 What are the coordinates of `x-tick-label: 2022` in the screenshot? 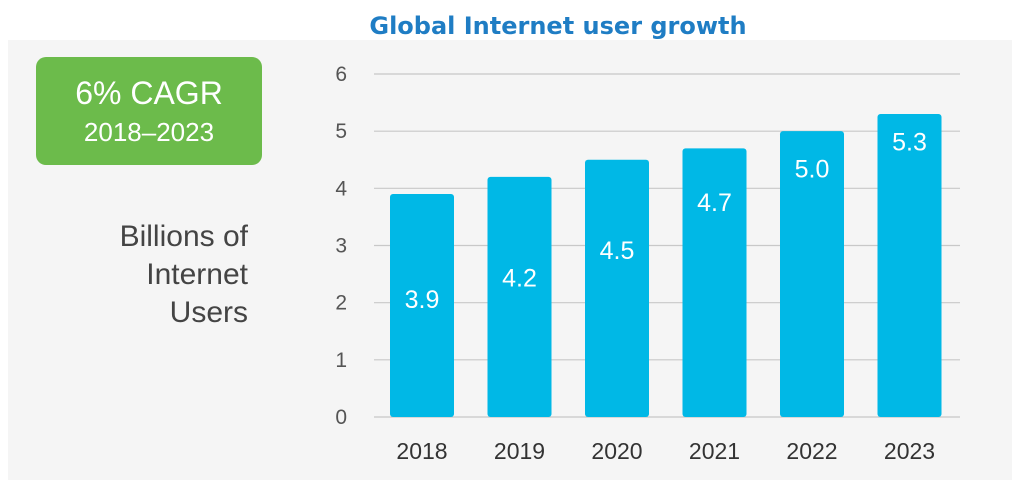 It's located at (811, 451).